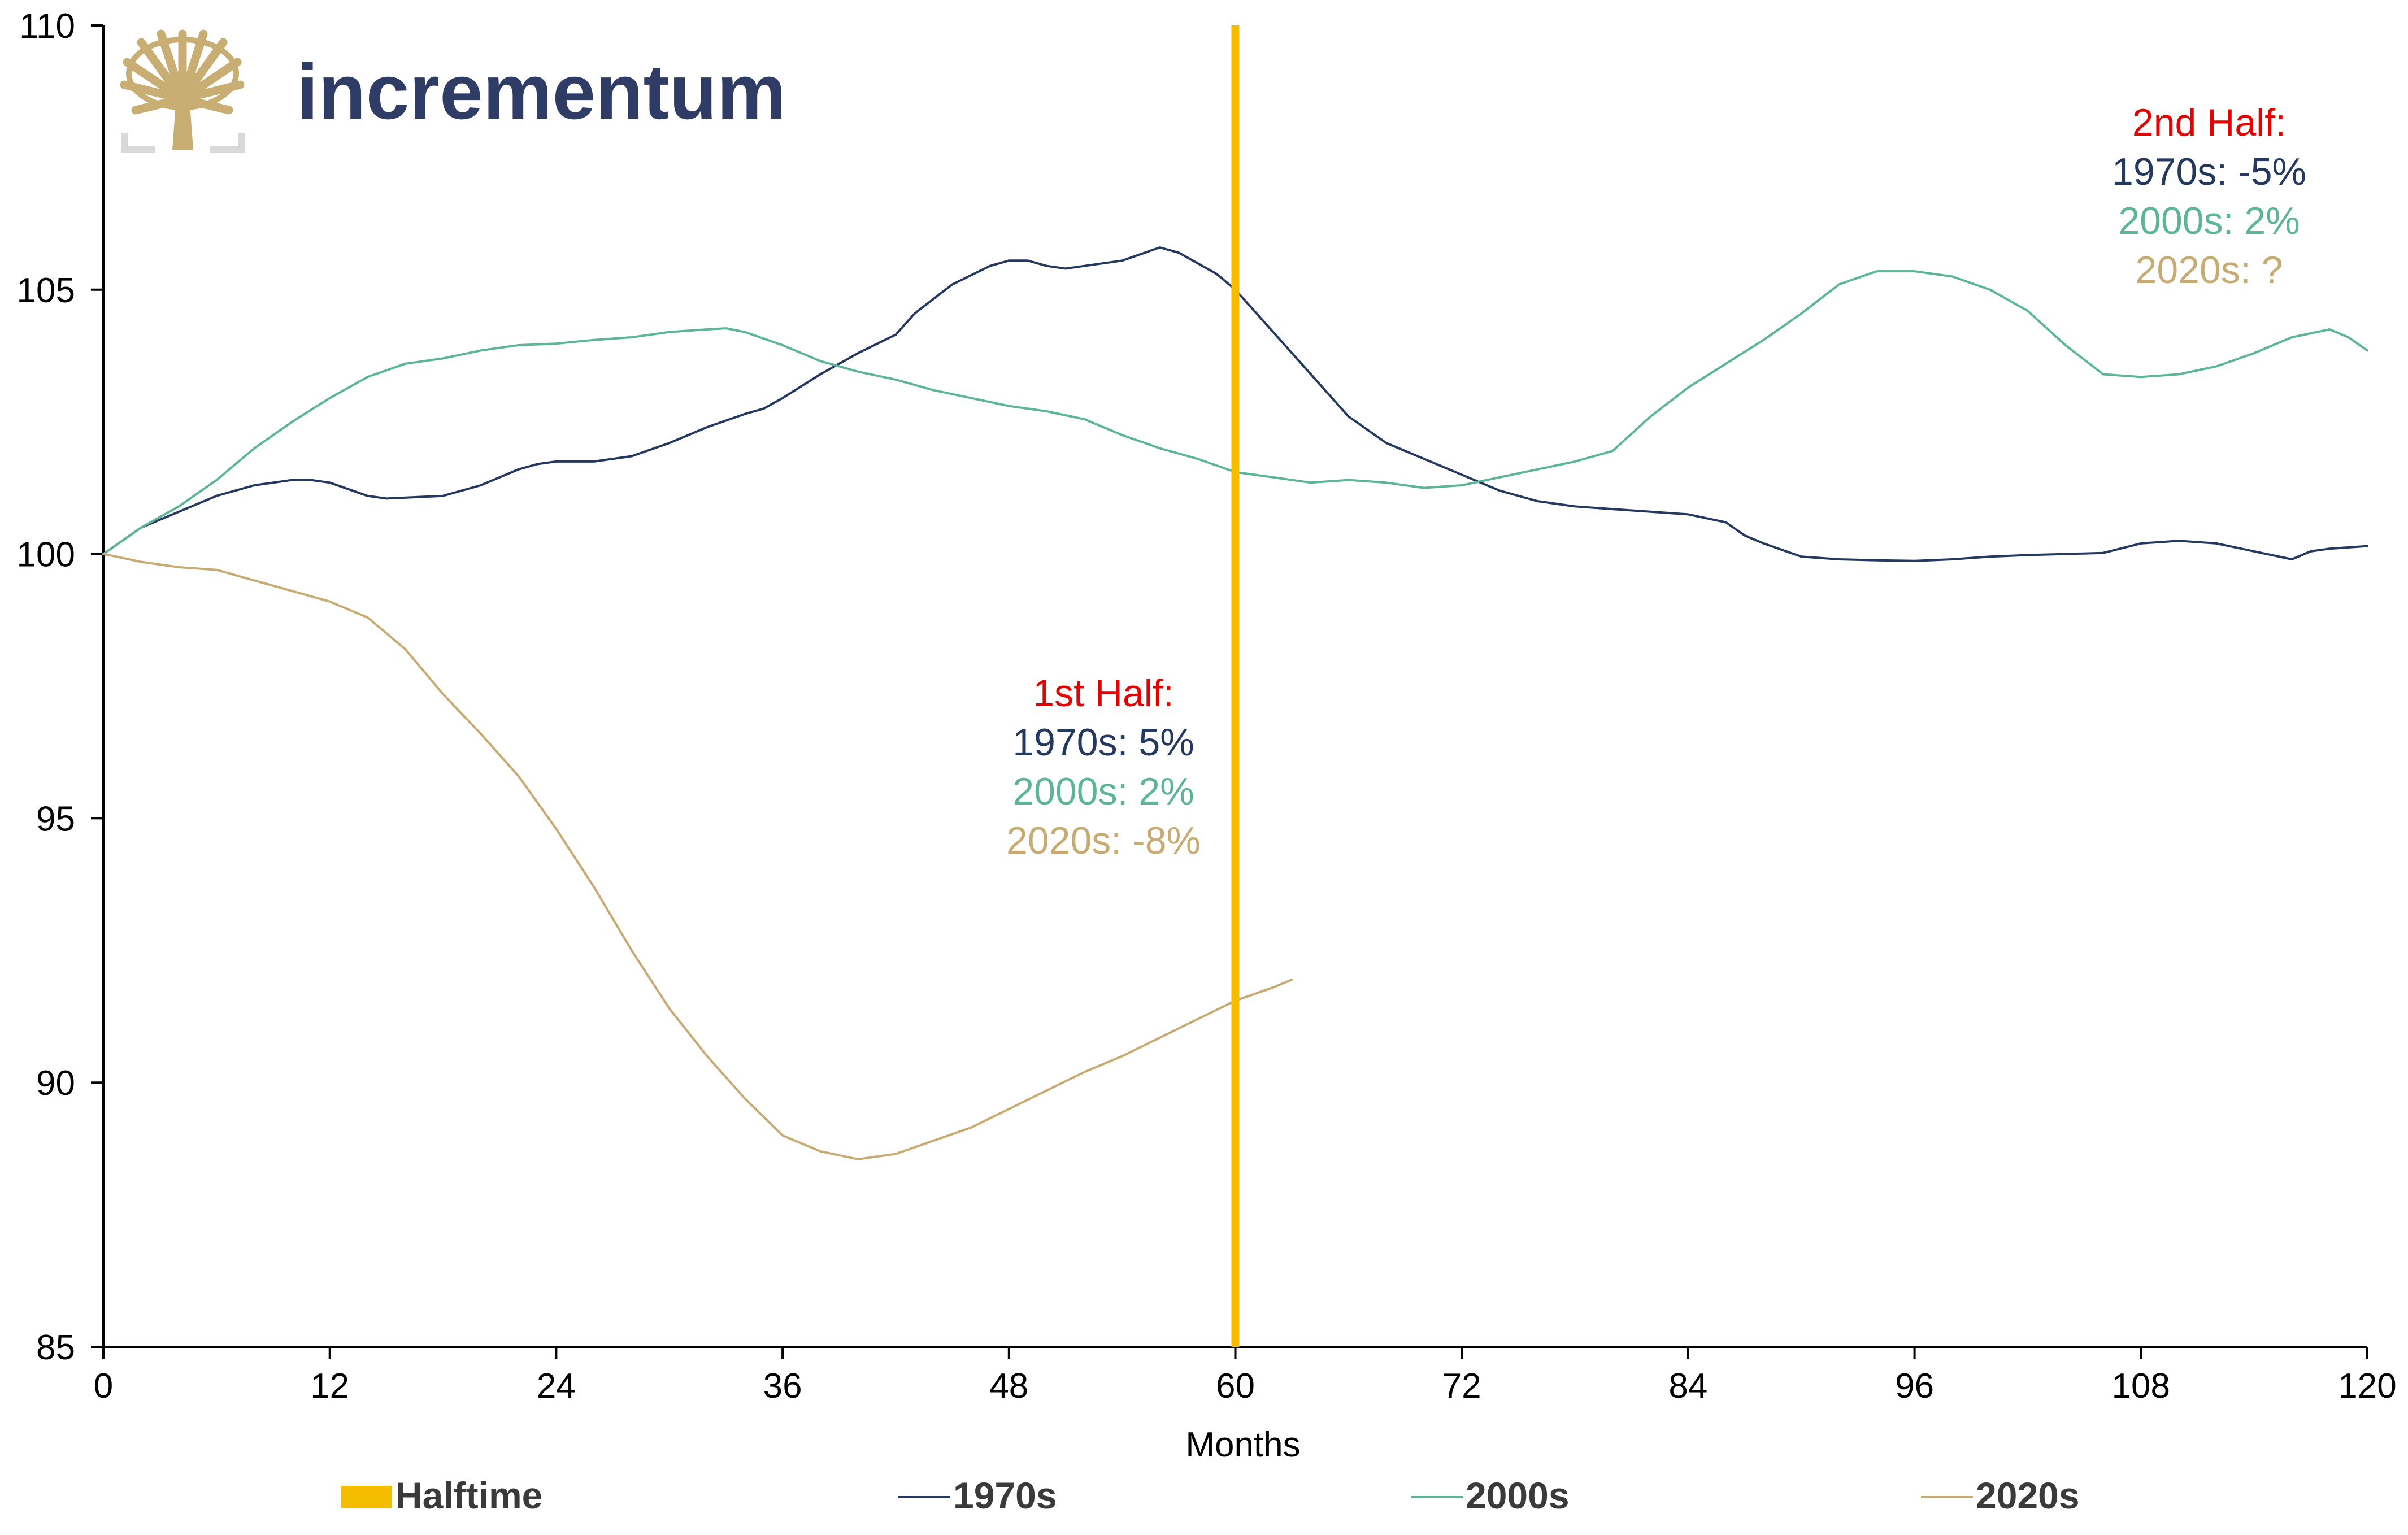 This screenshot has width=2408, height=1535. I want to click on x-tick-label: 60, so click(1235, 1387).